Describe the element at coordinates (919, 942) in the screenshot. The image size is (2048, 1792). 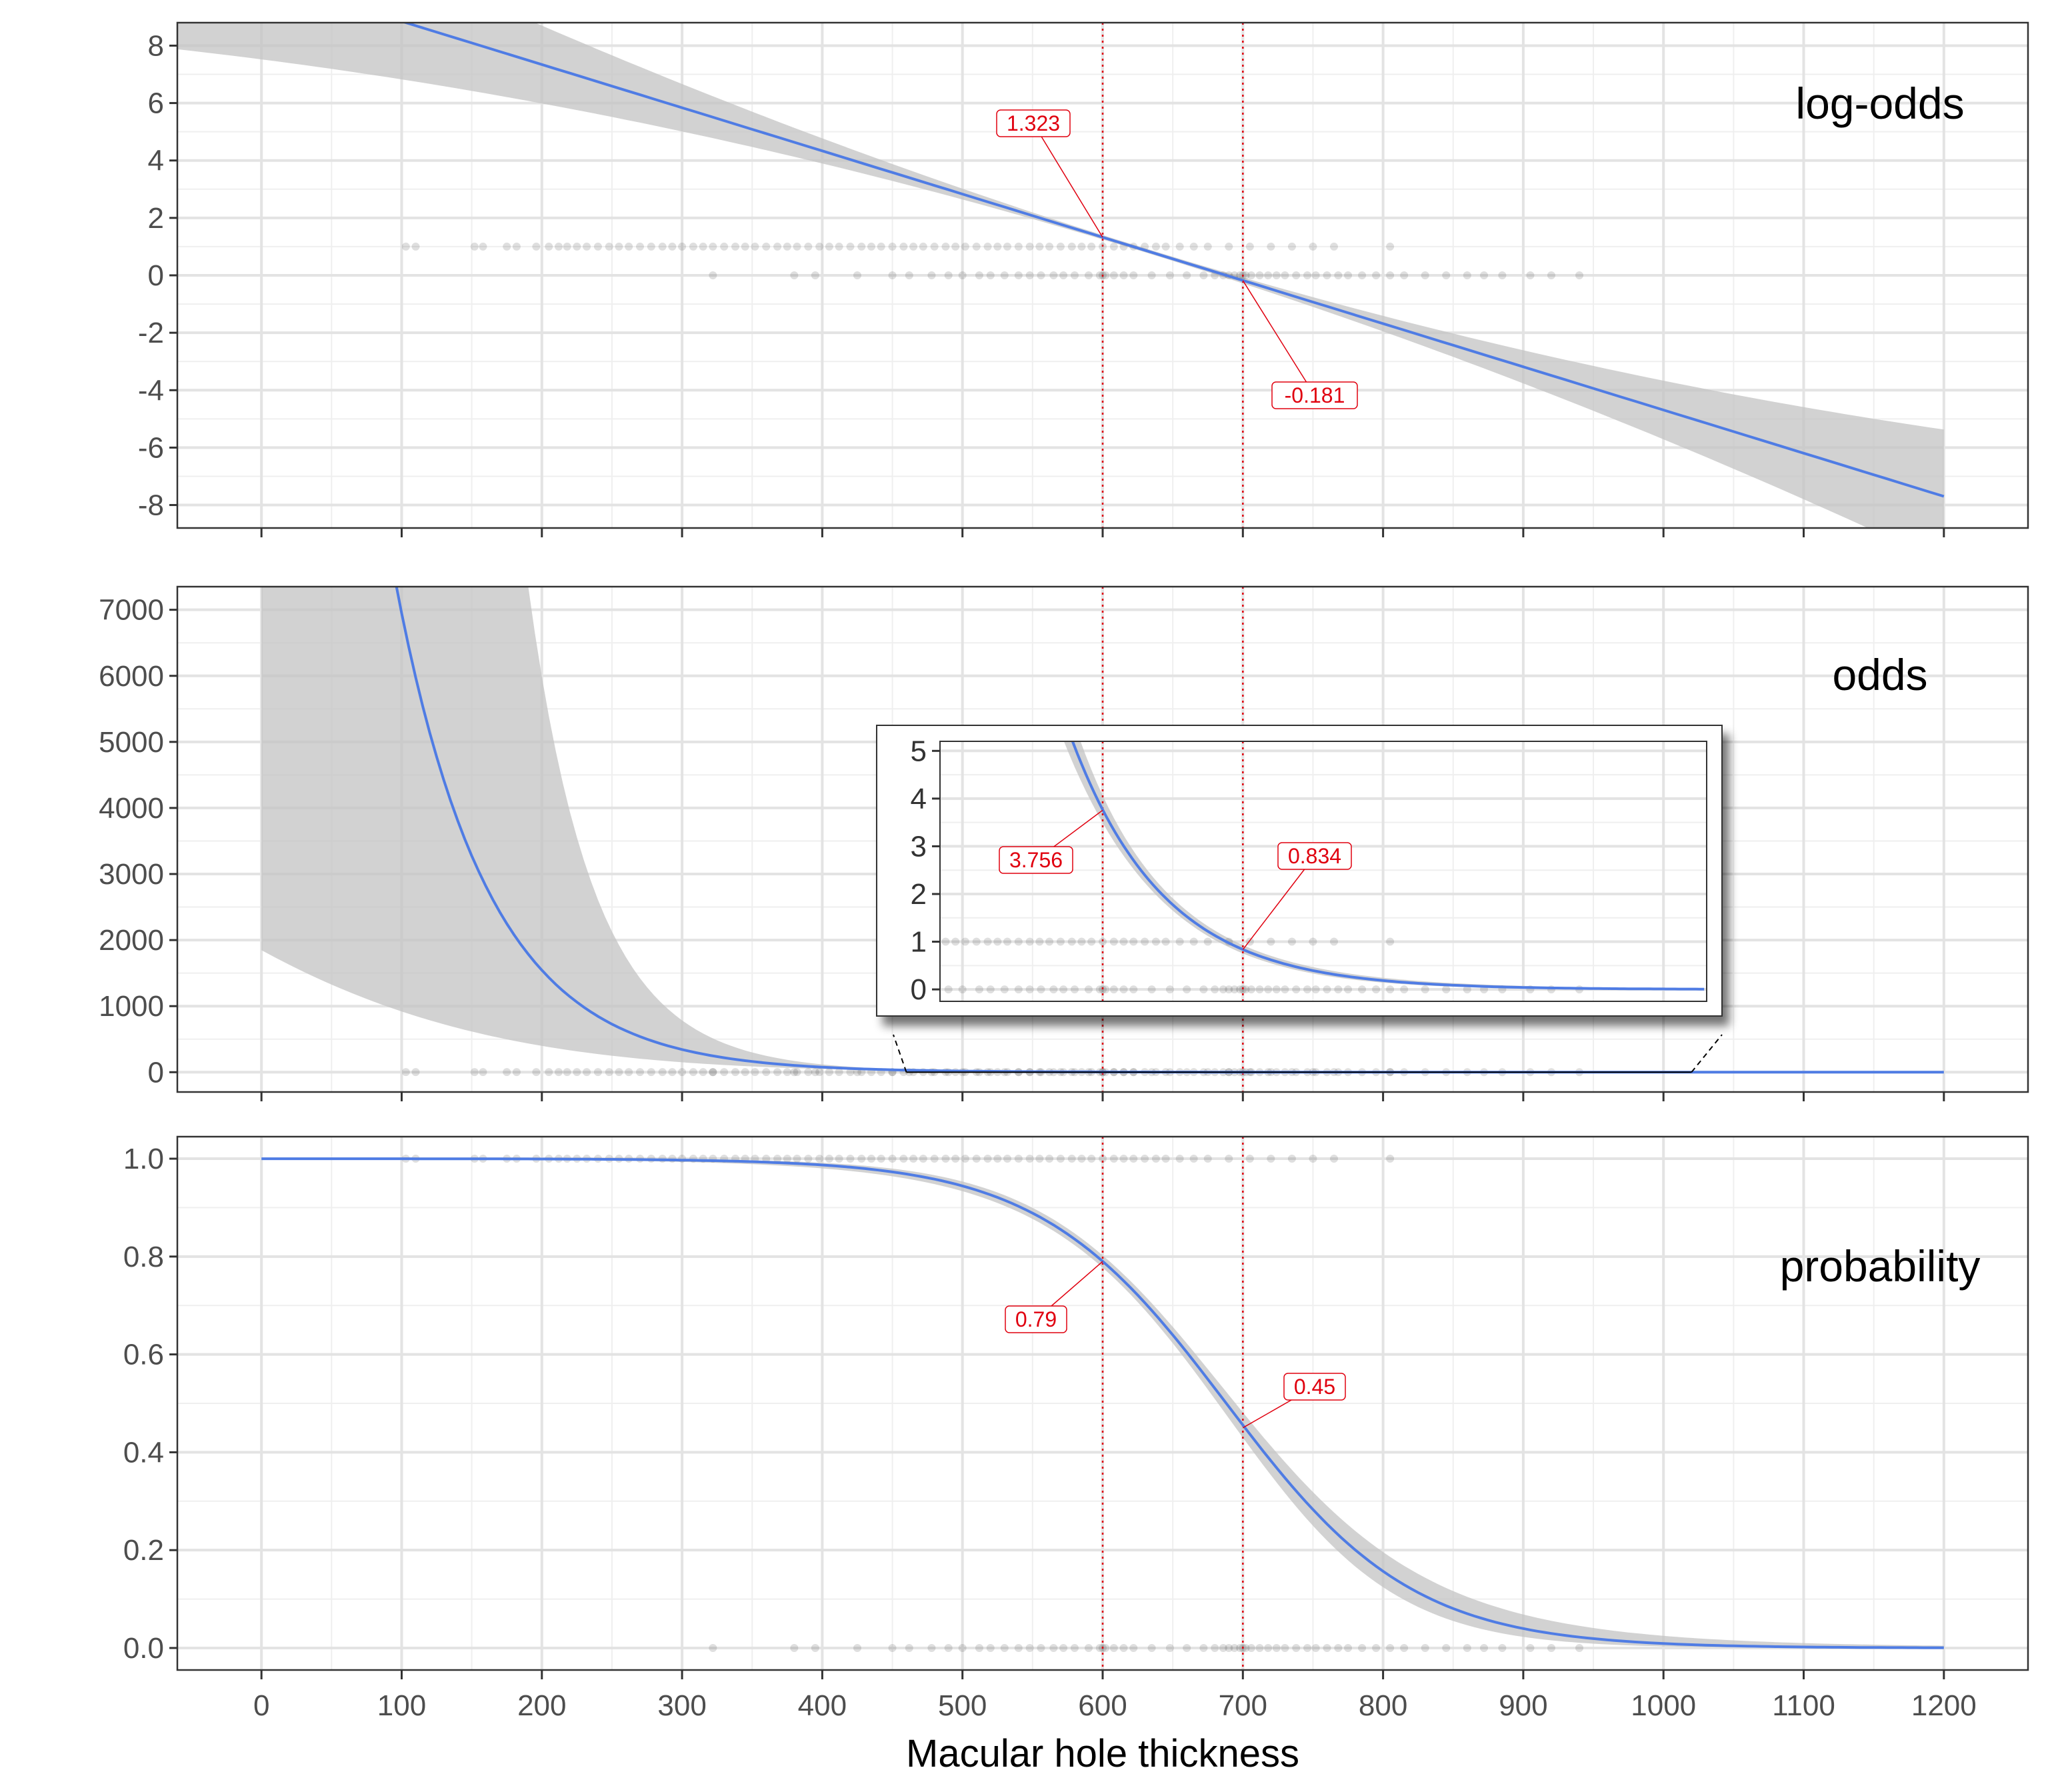
I see `inset-y-tick-label: 1` at that location.